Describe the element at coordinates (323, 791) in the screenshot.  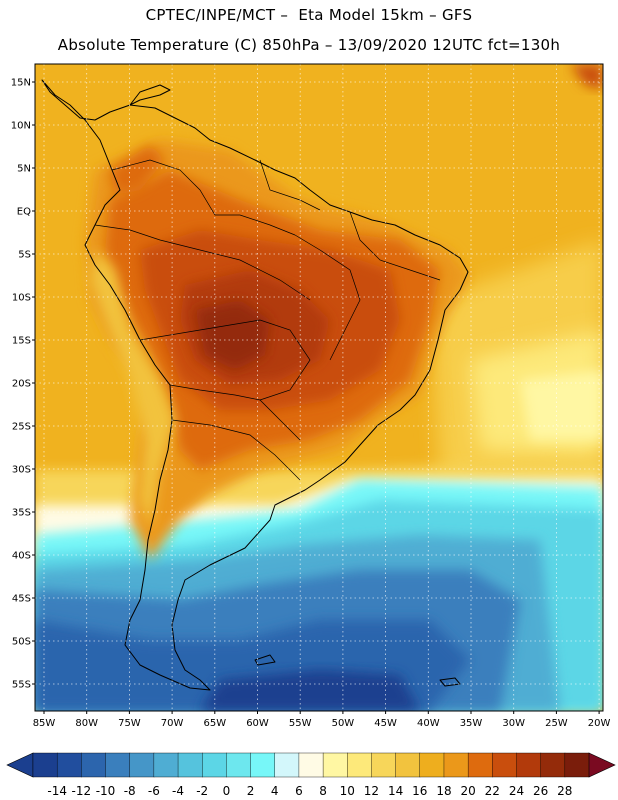
I see `colorbar-tick-label: 8` at that location.